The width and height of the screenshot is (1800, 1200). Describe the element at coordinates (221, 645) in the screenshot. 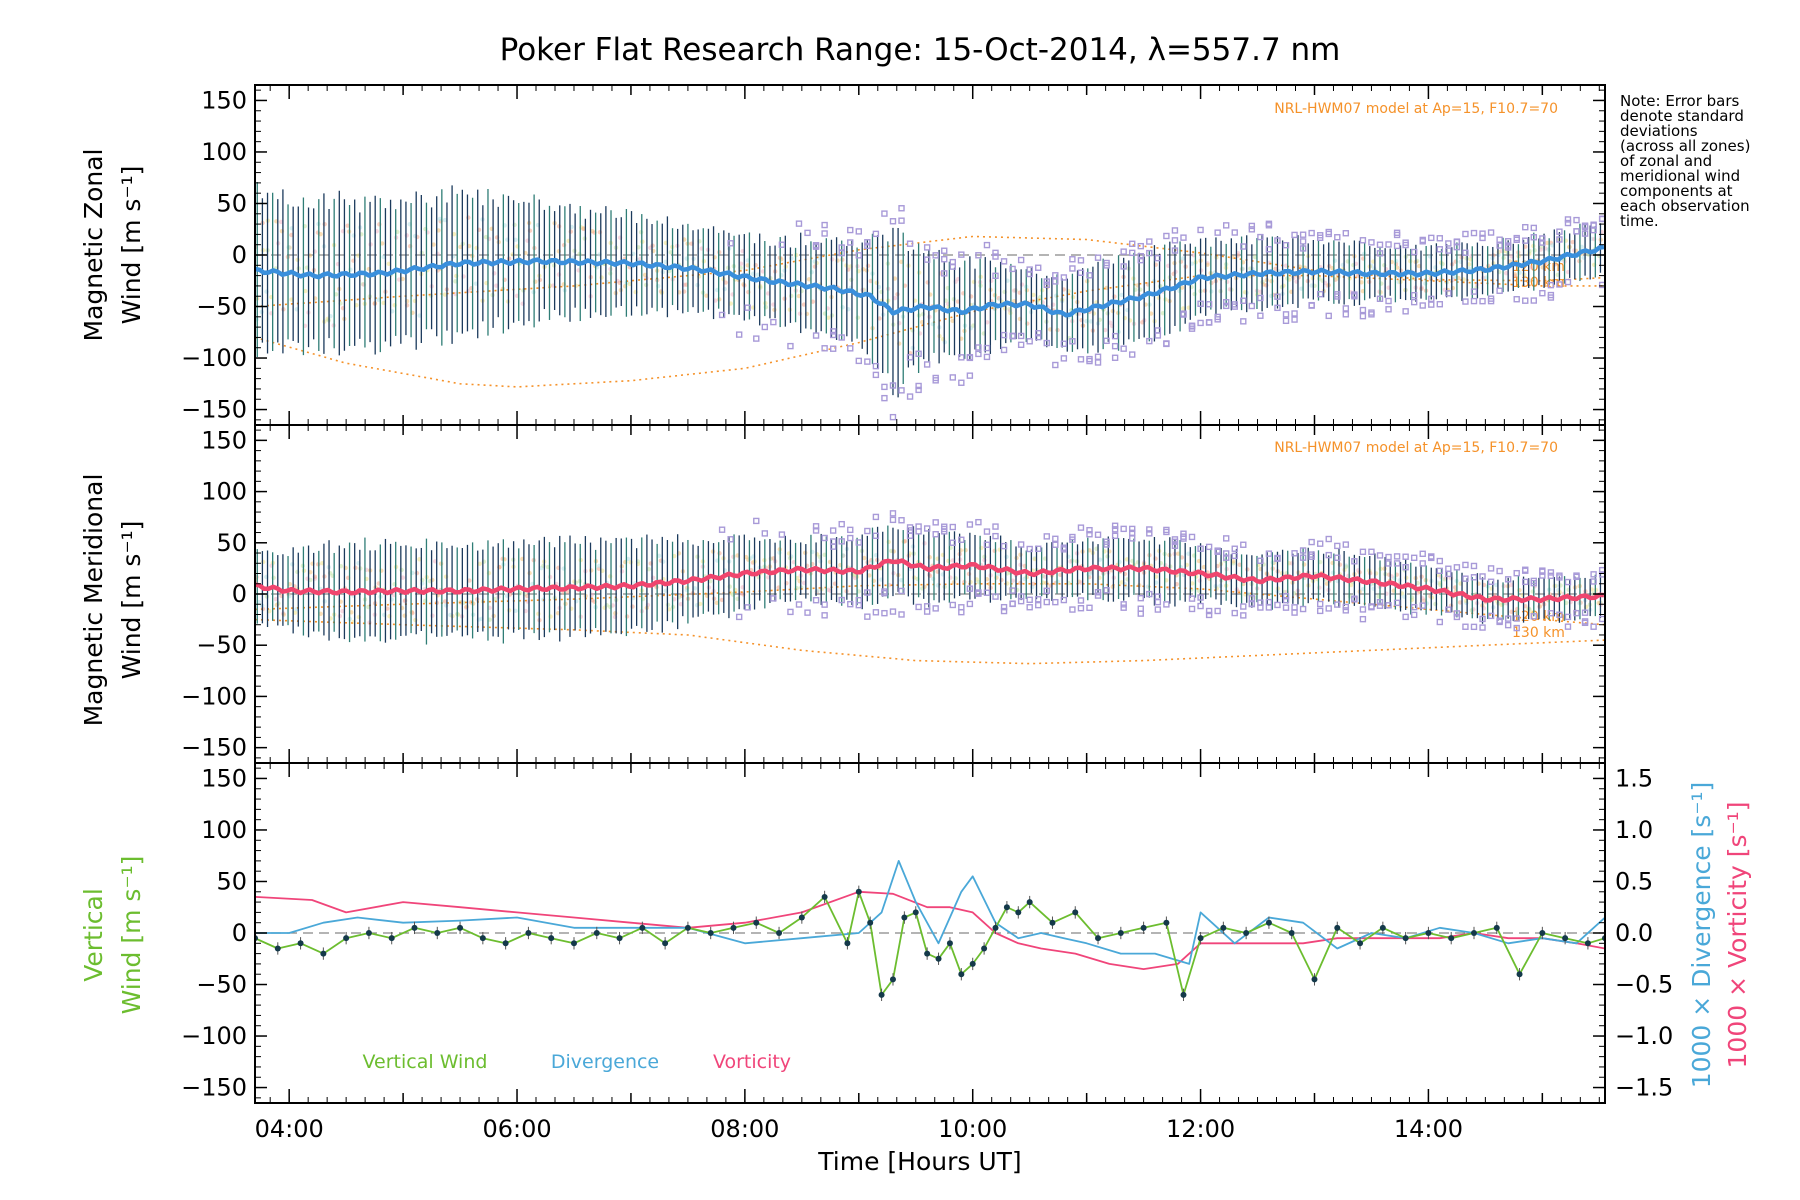

I see `y-tick-label: −50` at that location.